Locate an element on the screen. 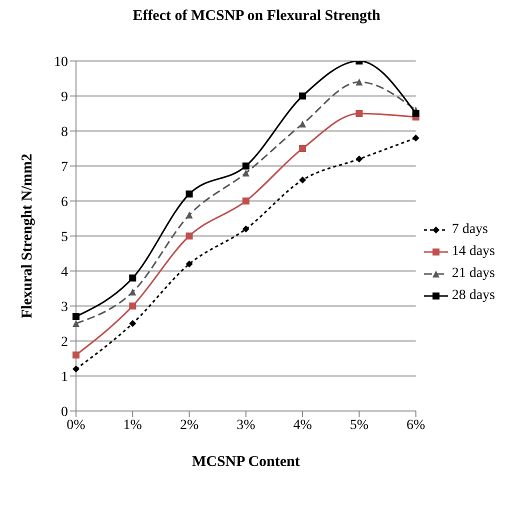 Image resolution: width=513 pixels, height=505 pixels. x-tick-label: 0% is located at coordinates (76, 425).